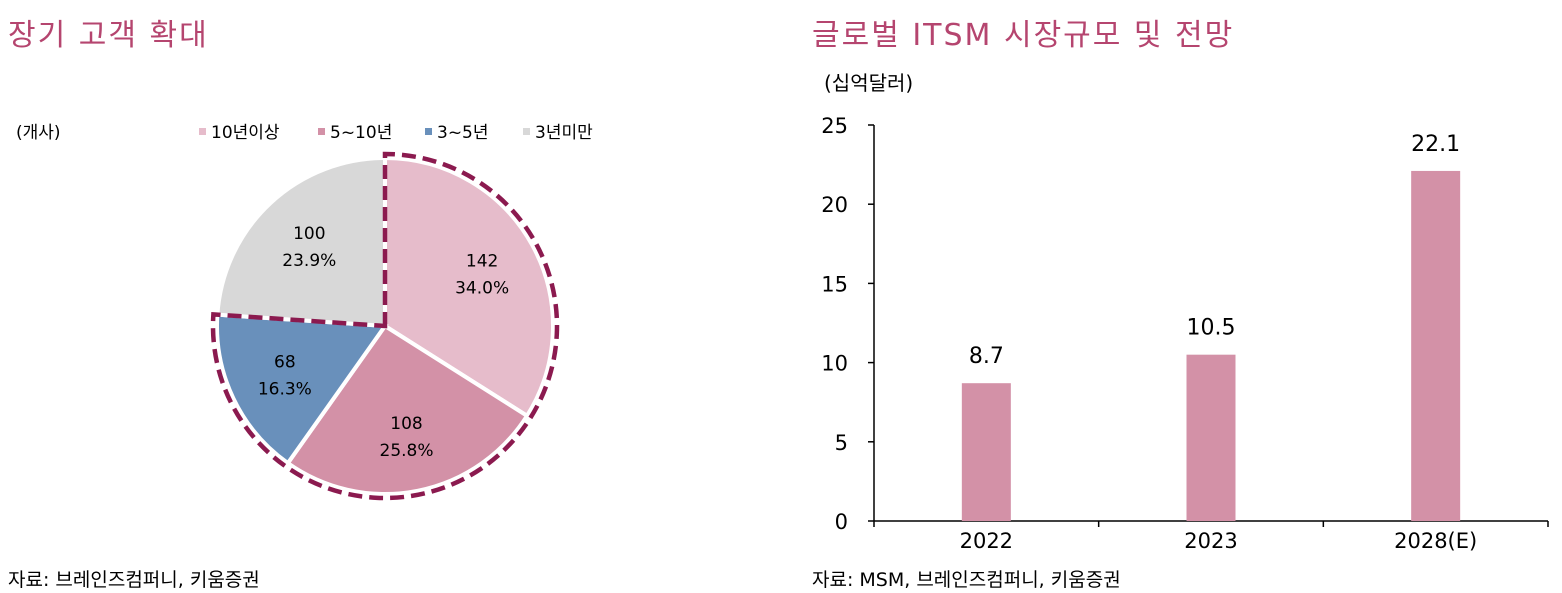 This screenshot has height=593, width=1562. What do you see at coordinates (841, 522) in the screenshot?
I see `y-tick-label-1: 0` at bounding box center [841, 522].